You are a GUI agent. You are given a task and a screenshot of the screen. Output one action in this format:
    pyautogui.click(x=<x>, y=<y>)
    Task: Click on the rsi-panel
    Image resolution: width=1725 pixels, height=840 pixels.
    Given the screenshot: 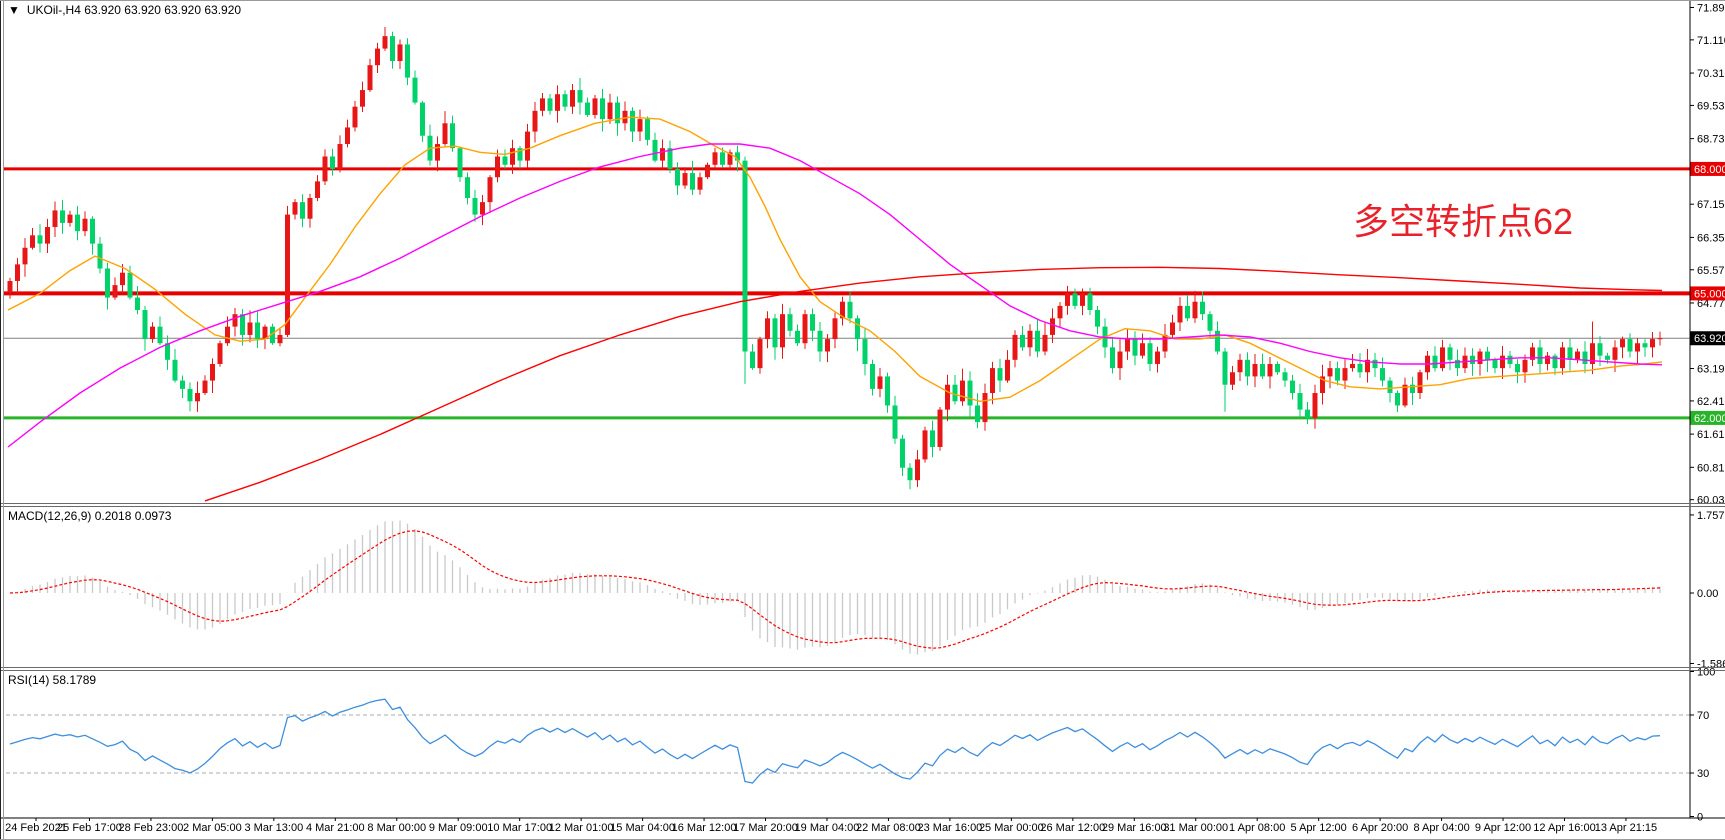 What is the action you would take?
    pyautogui.click(x=848, y=741)
    